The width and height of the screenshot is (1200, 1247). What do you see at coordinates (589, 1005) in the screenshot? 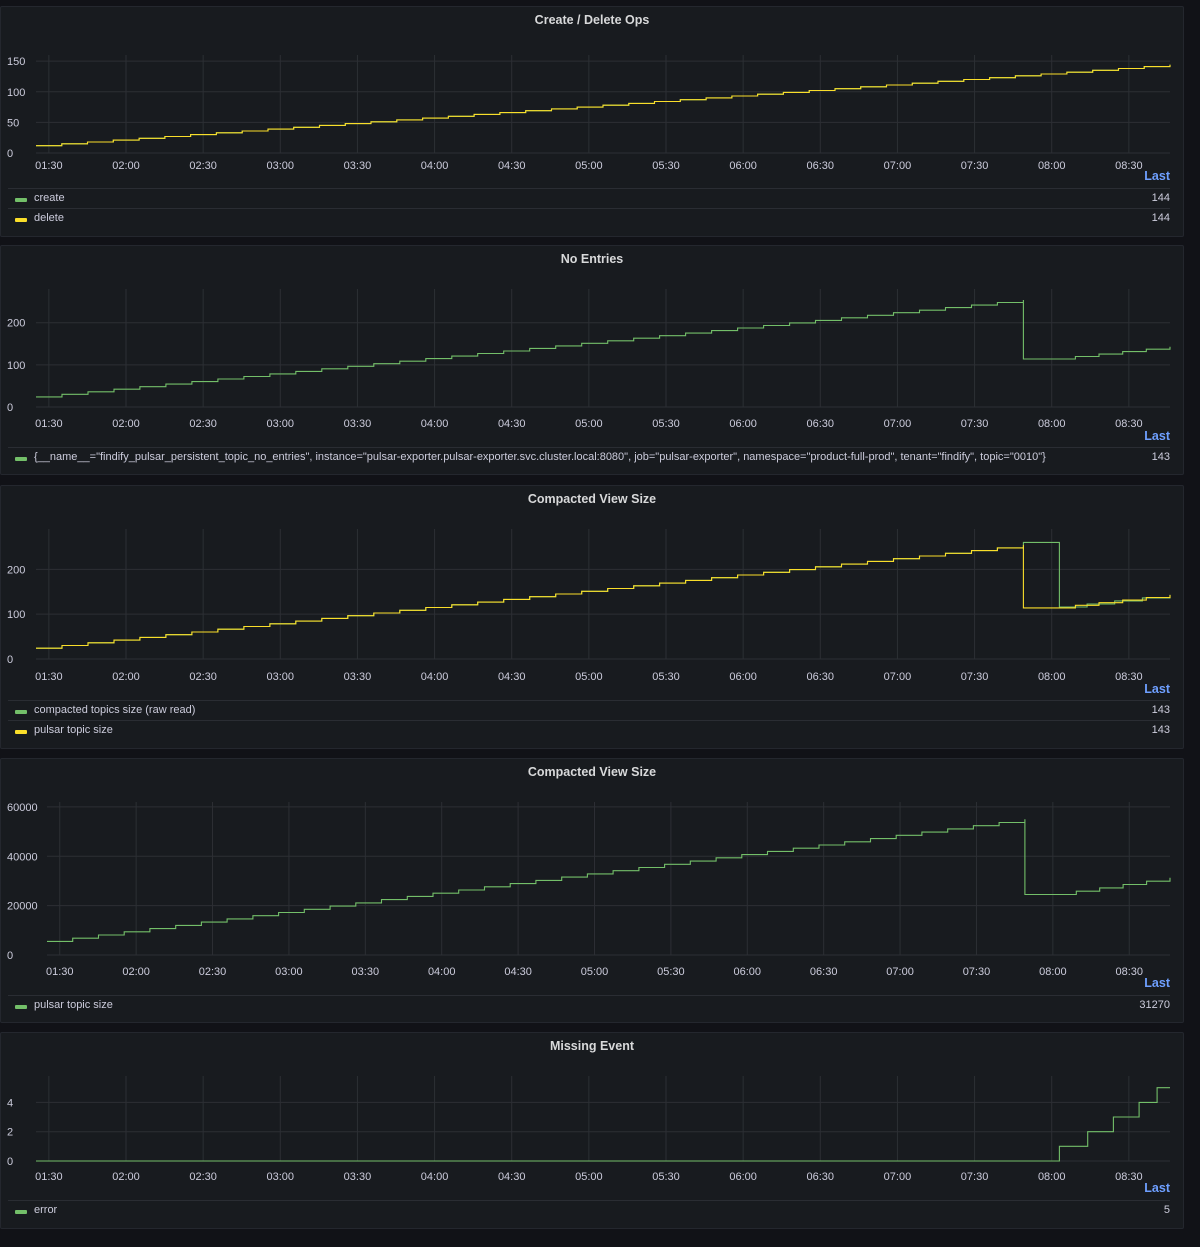
I see `legend-item-pulsar-topic-size: pulsar topic size 31270` at bounding box center [589, 1005].